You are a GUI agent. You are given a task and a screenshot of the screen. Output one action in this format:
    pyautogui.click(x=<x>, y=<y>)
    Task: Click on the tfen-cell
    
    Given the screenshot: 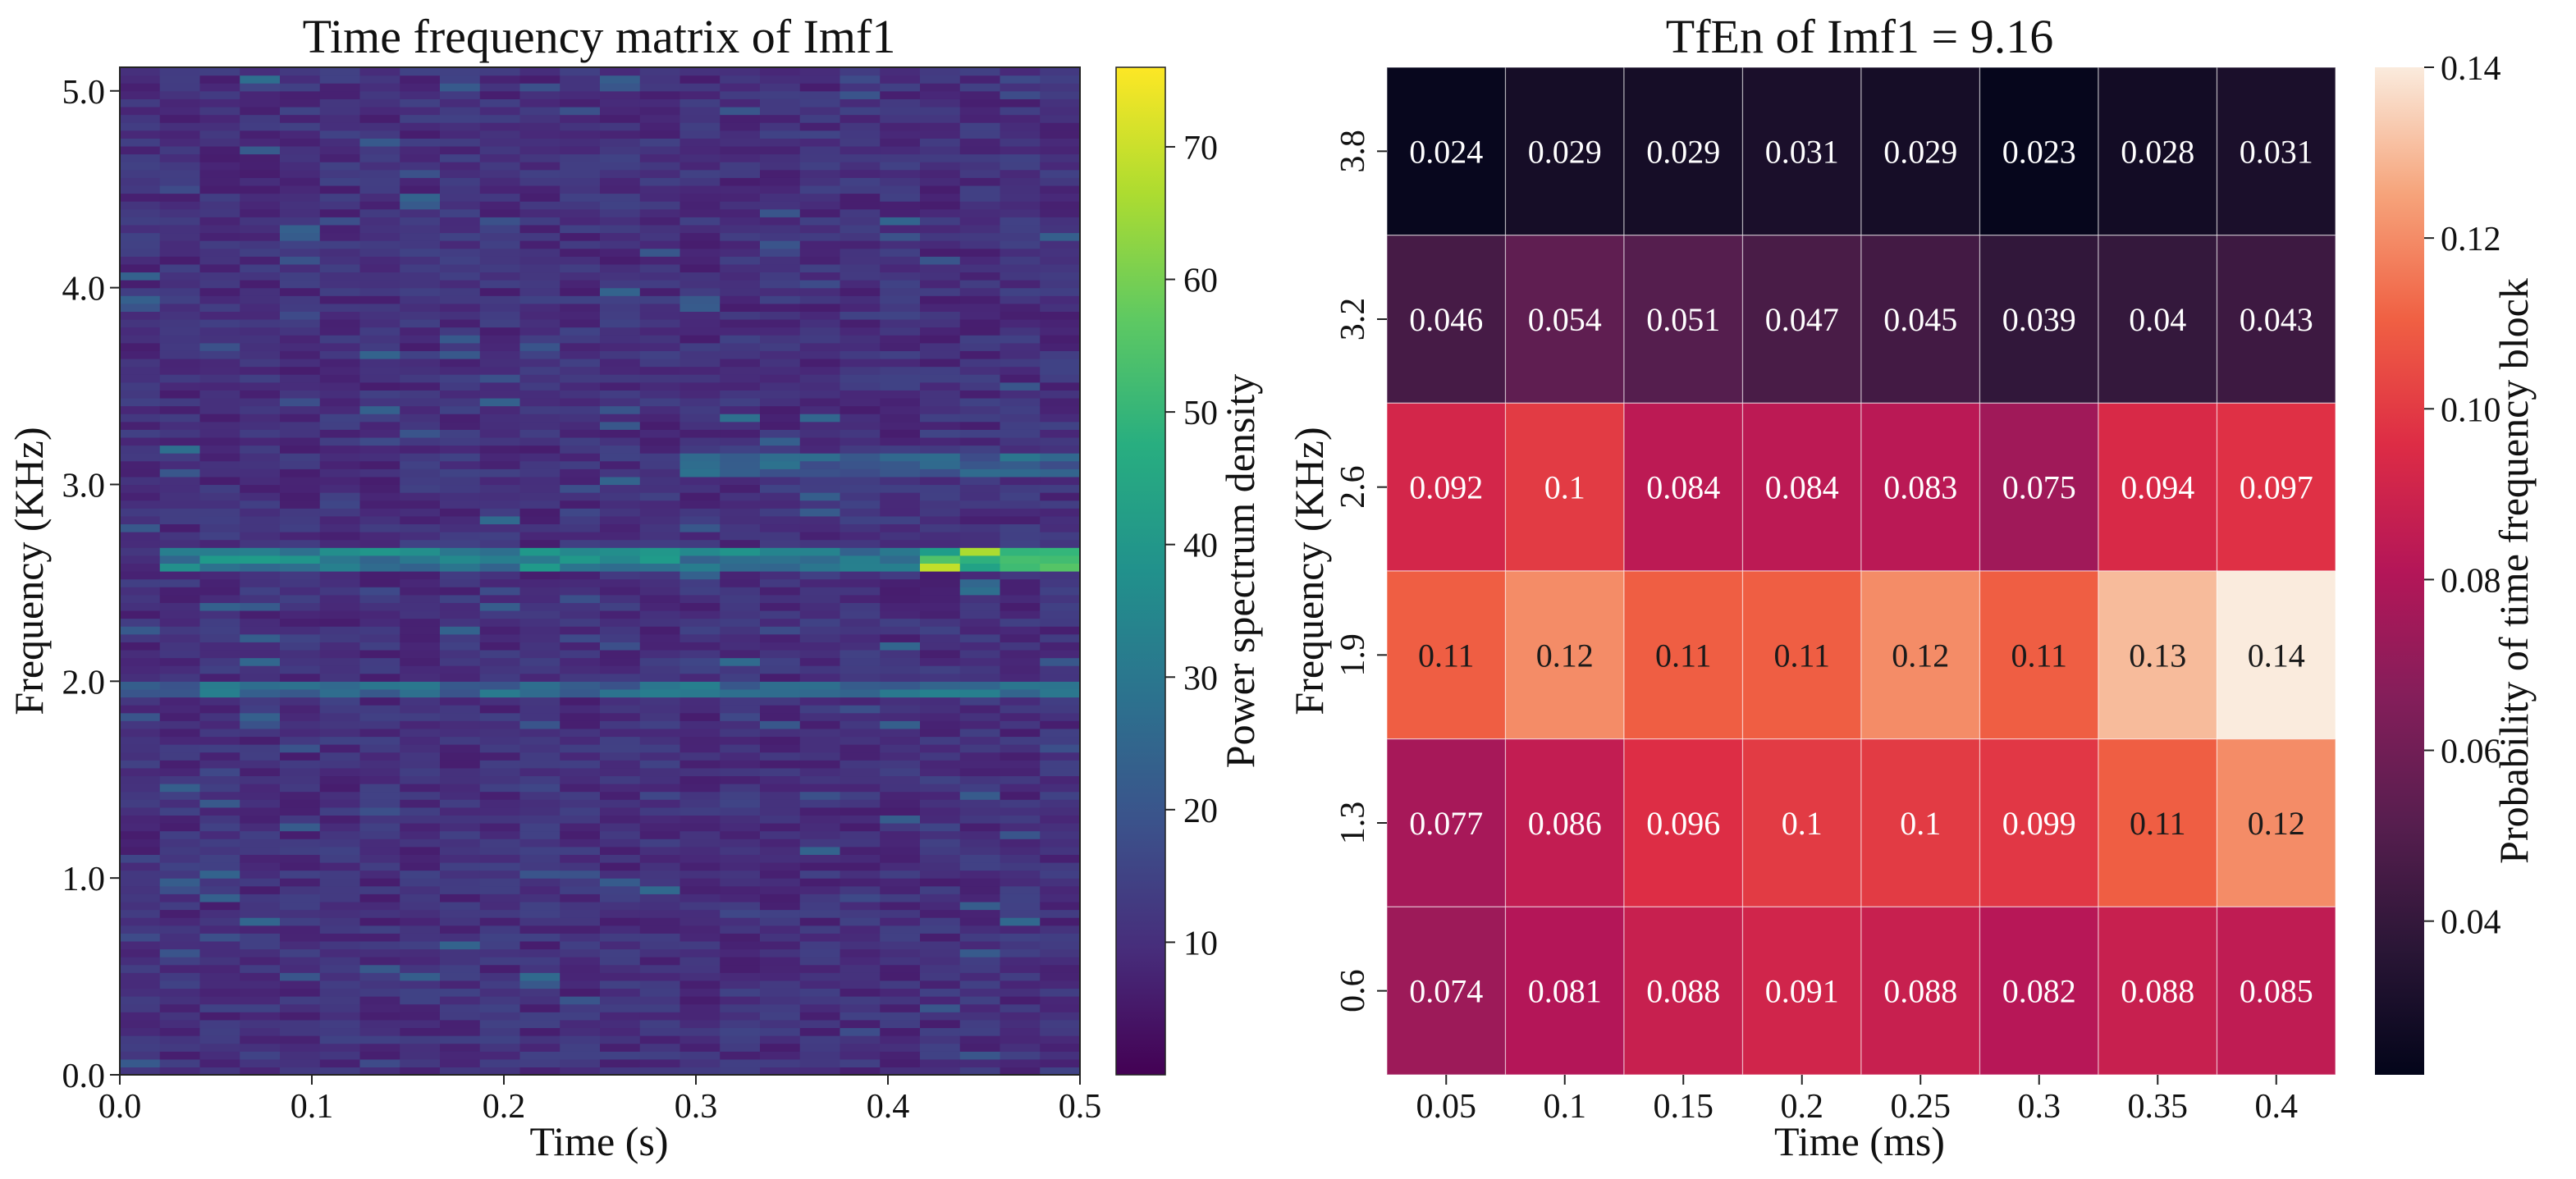 What is the action you would take?
    pyautogui.click(x=2158, y=487)
    